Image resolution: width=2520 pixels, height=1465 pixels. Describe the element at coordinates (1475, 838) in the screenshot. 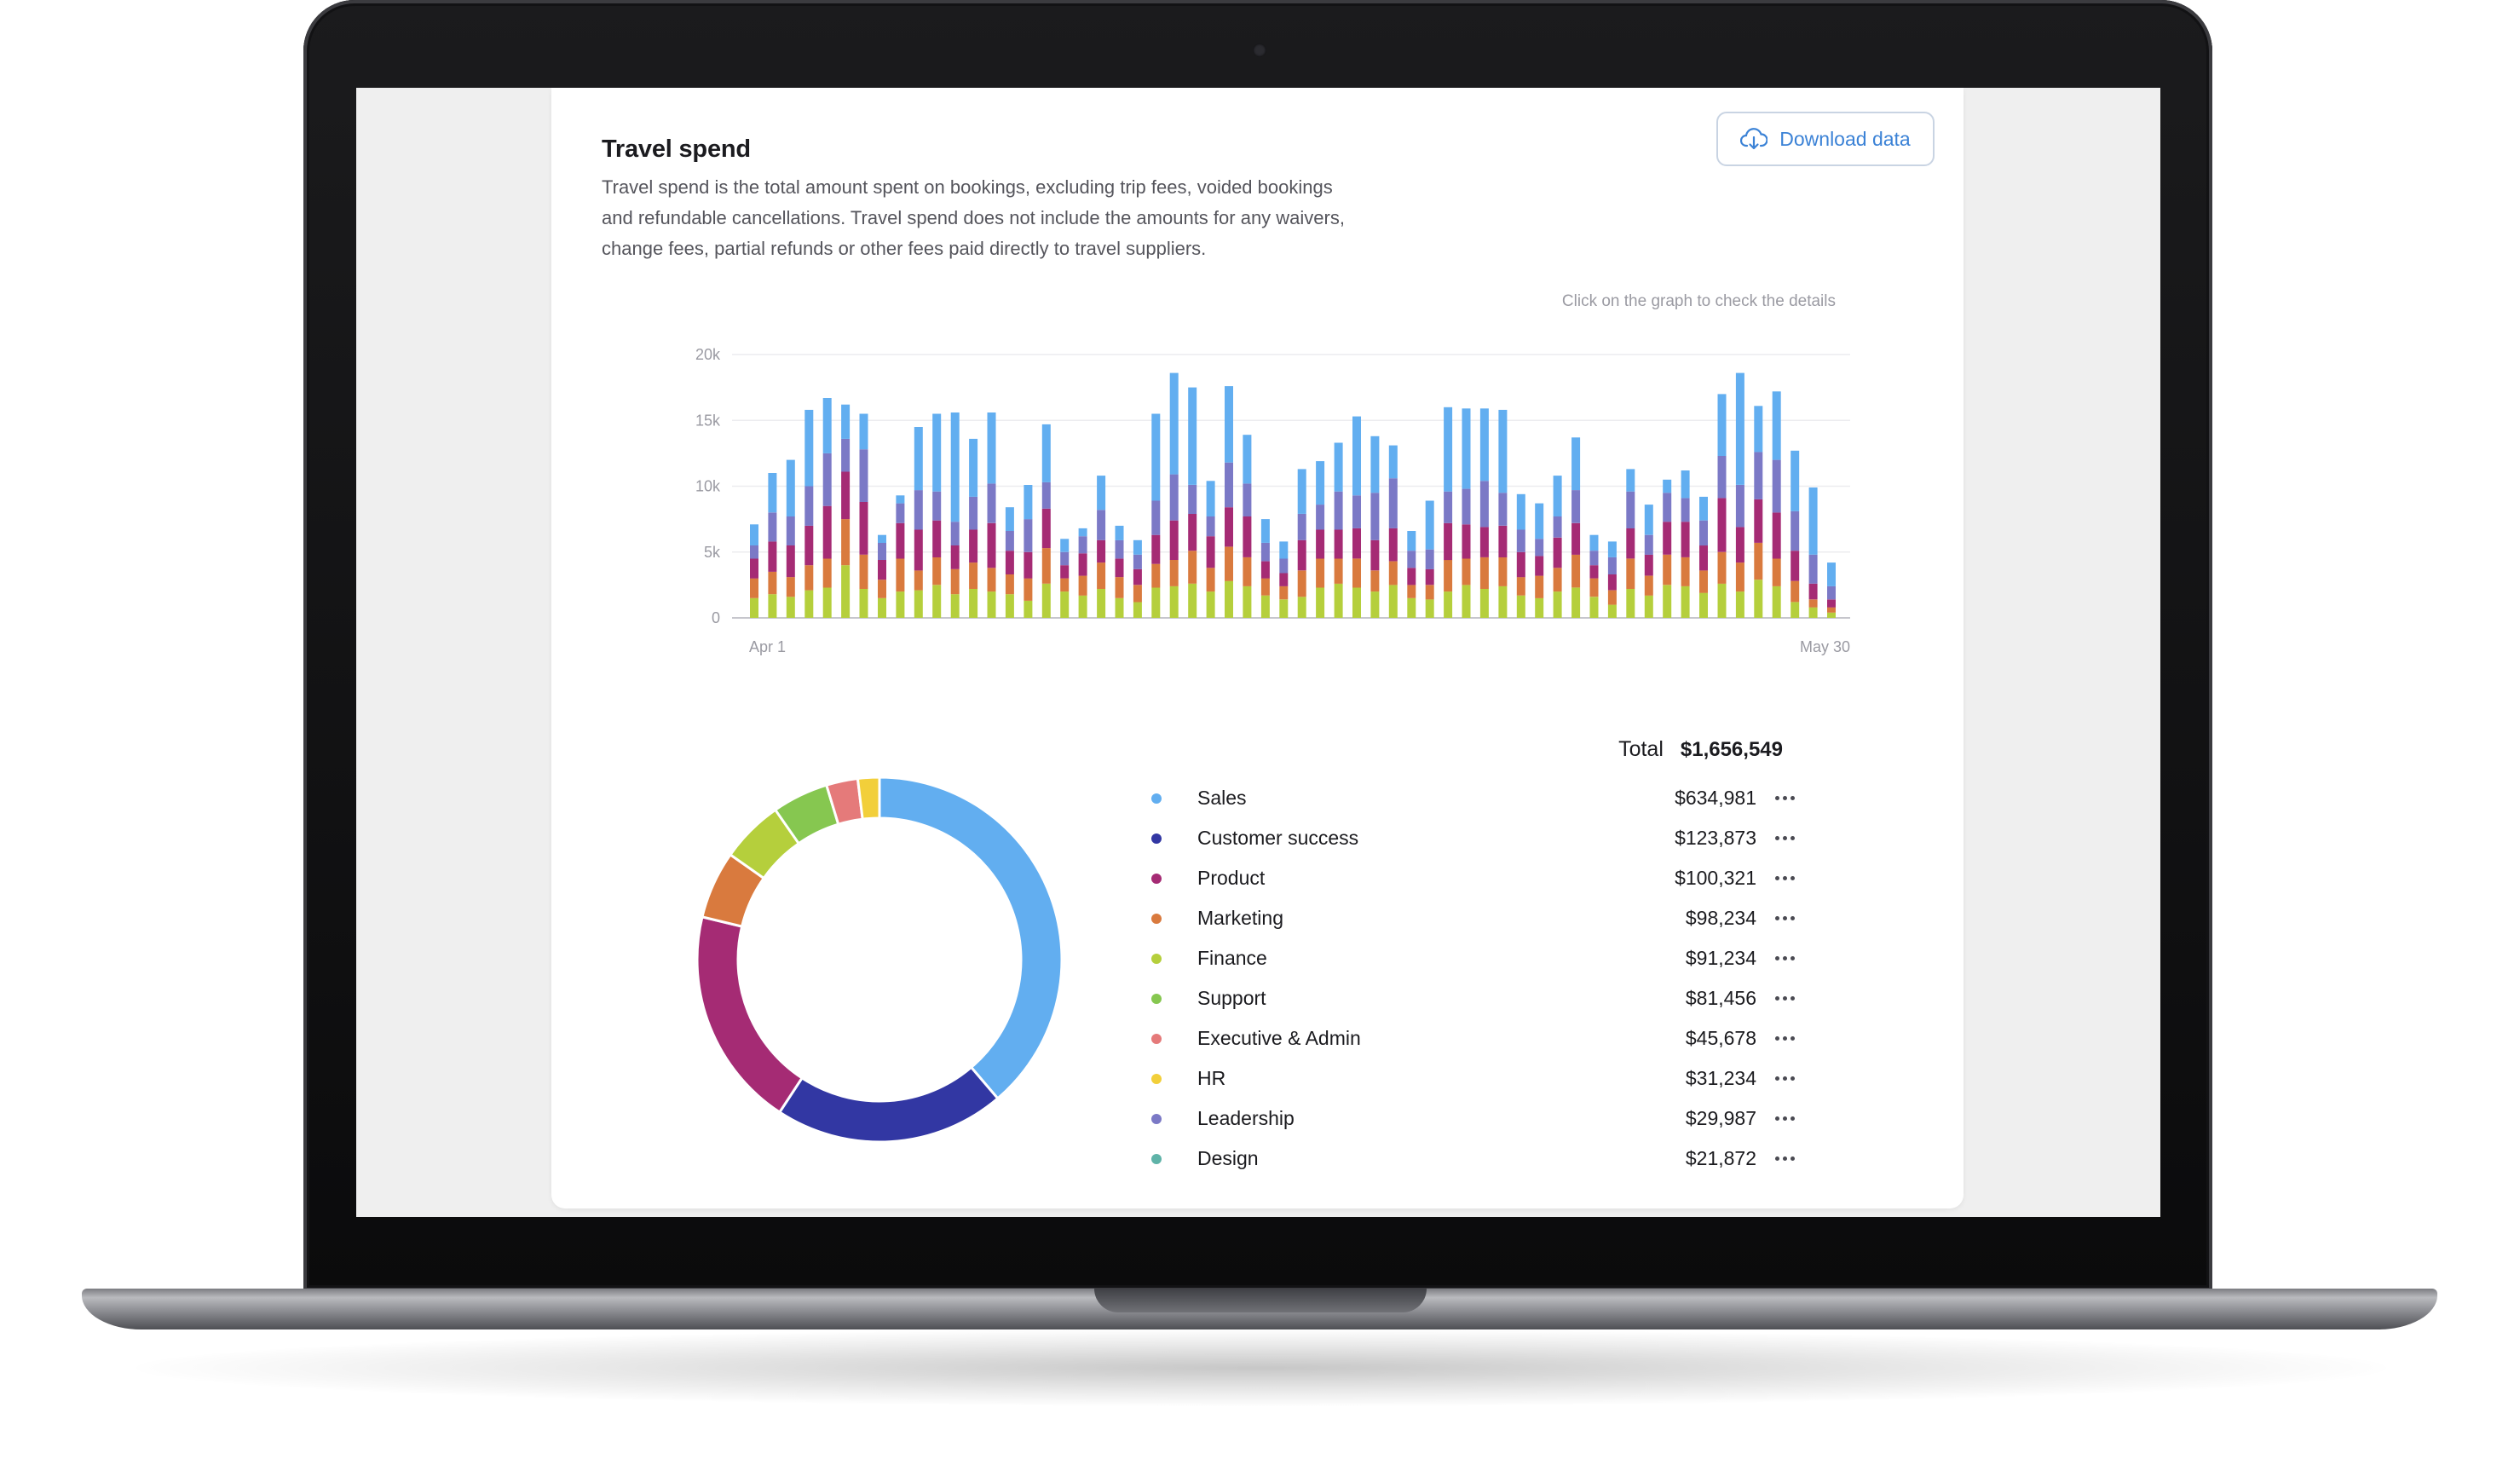

I see `legend-item: Customer success $123,873` at that location.